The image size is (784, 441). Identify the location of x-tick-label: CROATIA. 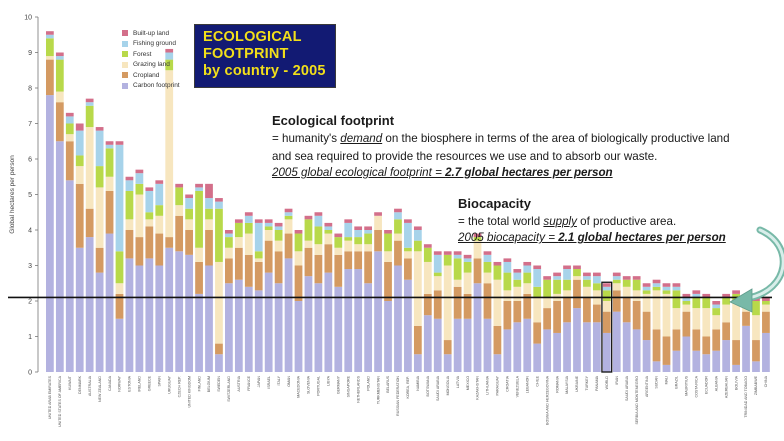
(508, 383).